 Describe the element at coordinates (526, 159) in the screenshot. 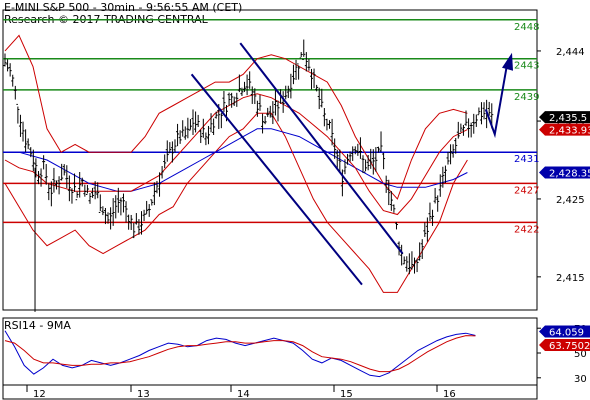

I see `level-label: 2431` at that location.